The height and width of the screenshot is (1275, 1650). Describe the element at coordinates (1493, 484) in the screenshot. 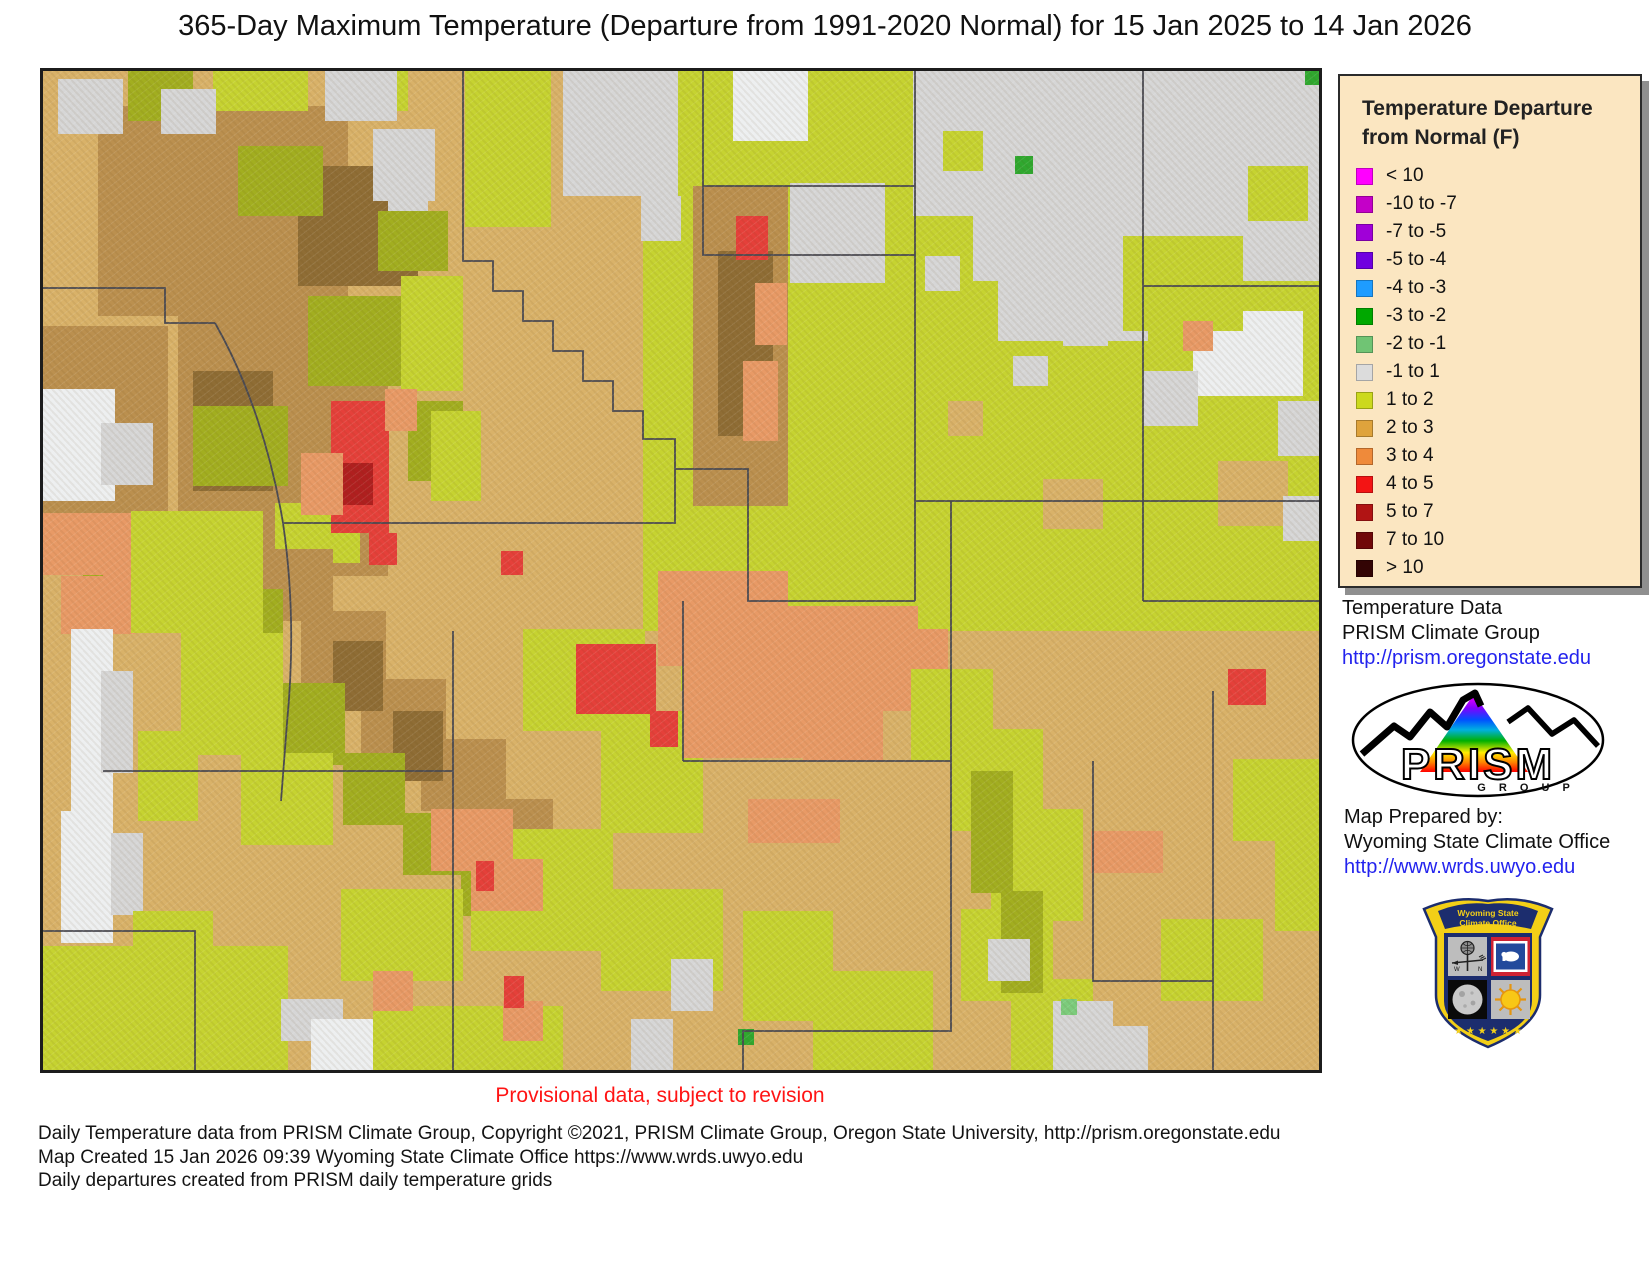

I see `legend-item: 4 to 5` at that location.